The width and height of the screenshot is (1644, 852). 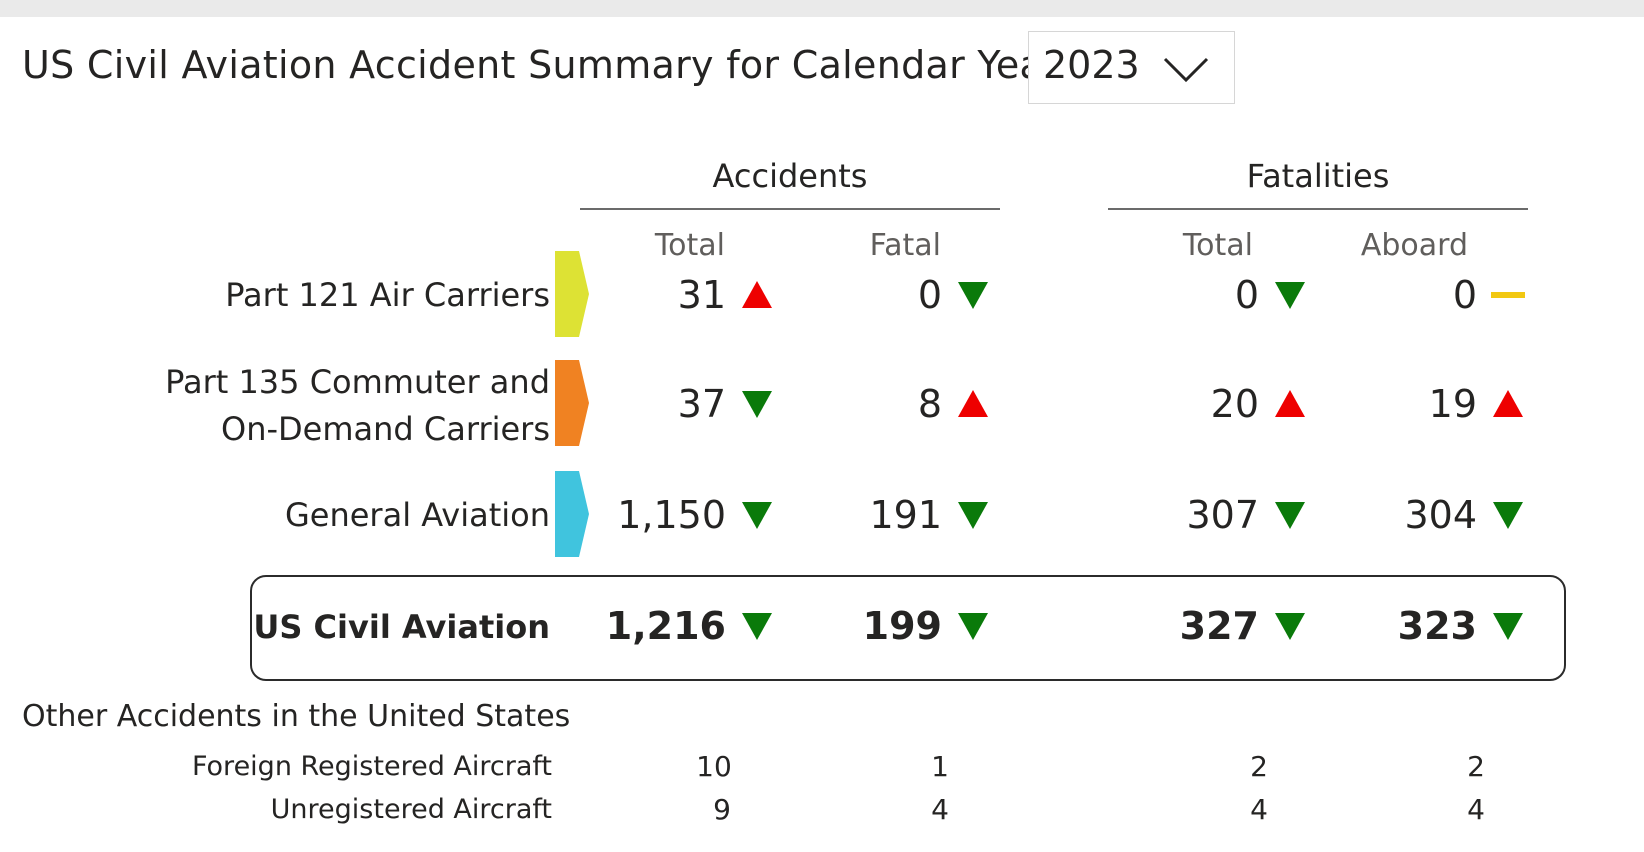 What do you see at coordinates (385, 429) in the screenshot?
I see `row-label-part-135-line2: On-Demand Carriers` at bounding box center [385, 429].